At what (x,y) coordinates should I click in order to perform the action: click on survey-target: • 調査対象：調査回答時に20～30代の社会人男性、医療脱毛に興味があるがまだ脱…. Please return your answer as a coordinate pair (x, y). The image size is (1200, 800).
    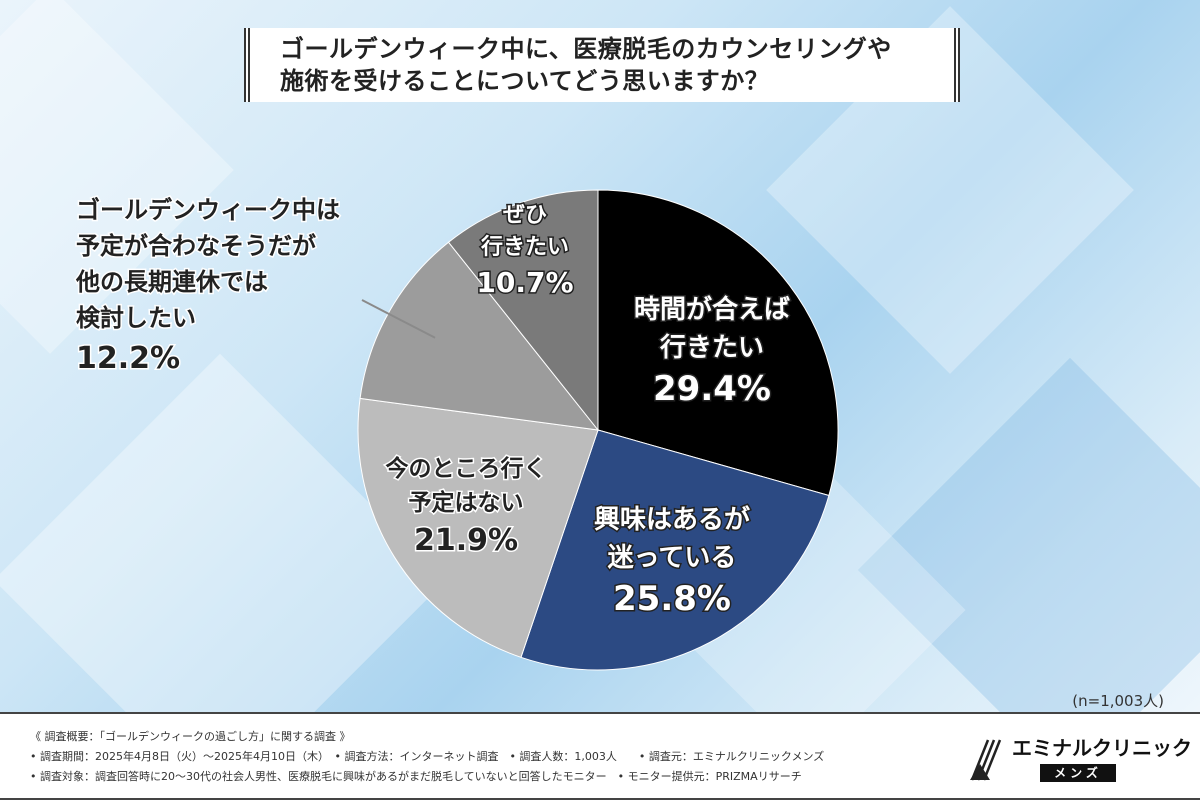
    Looking at the image, I should click on (416, 776).